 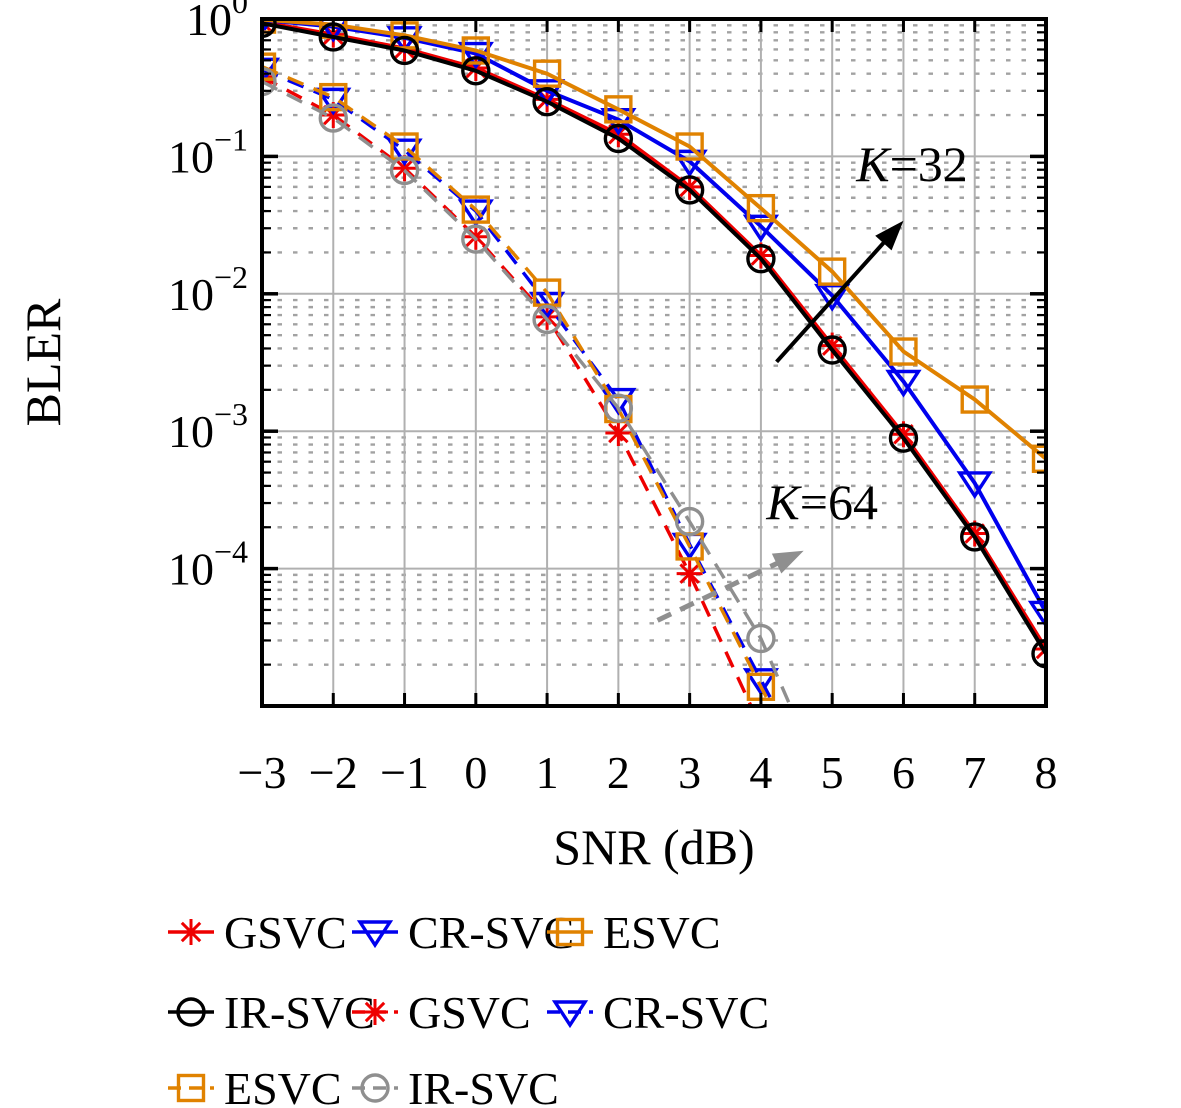 I want to click on legend-item-gsvc-k32: GSVC, so click(x=257, y=932).